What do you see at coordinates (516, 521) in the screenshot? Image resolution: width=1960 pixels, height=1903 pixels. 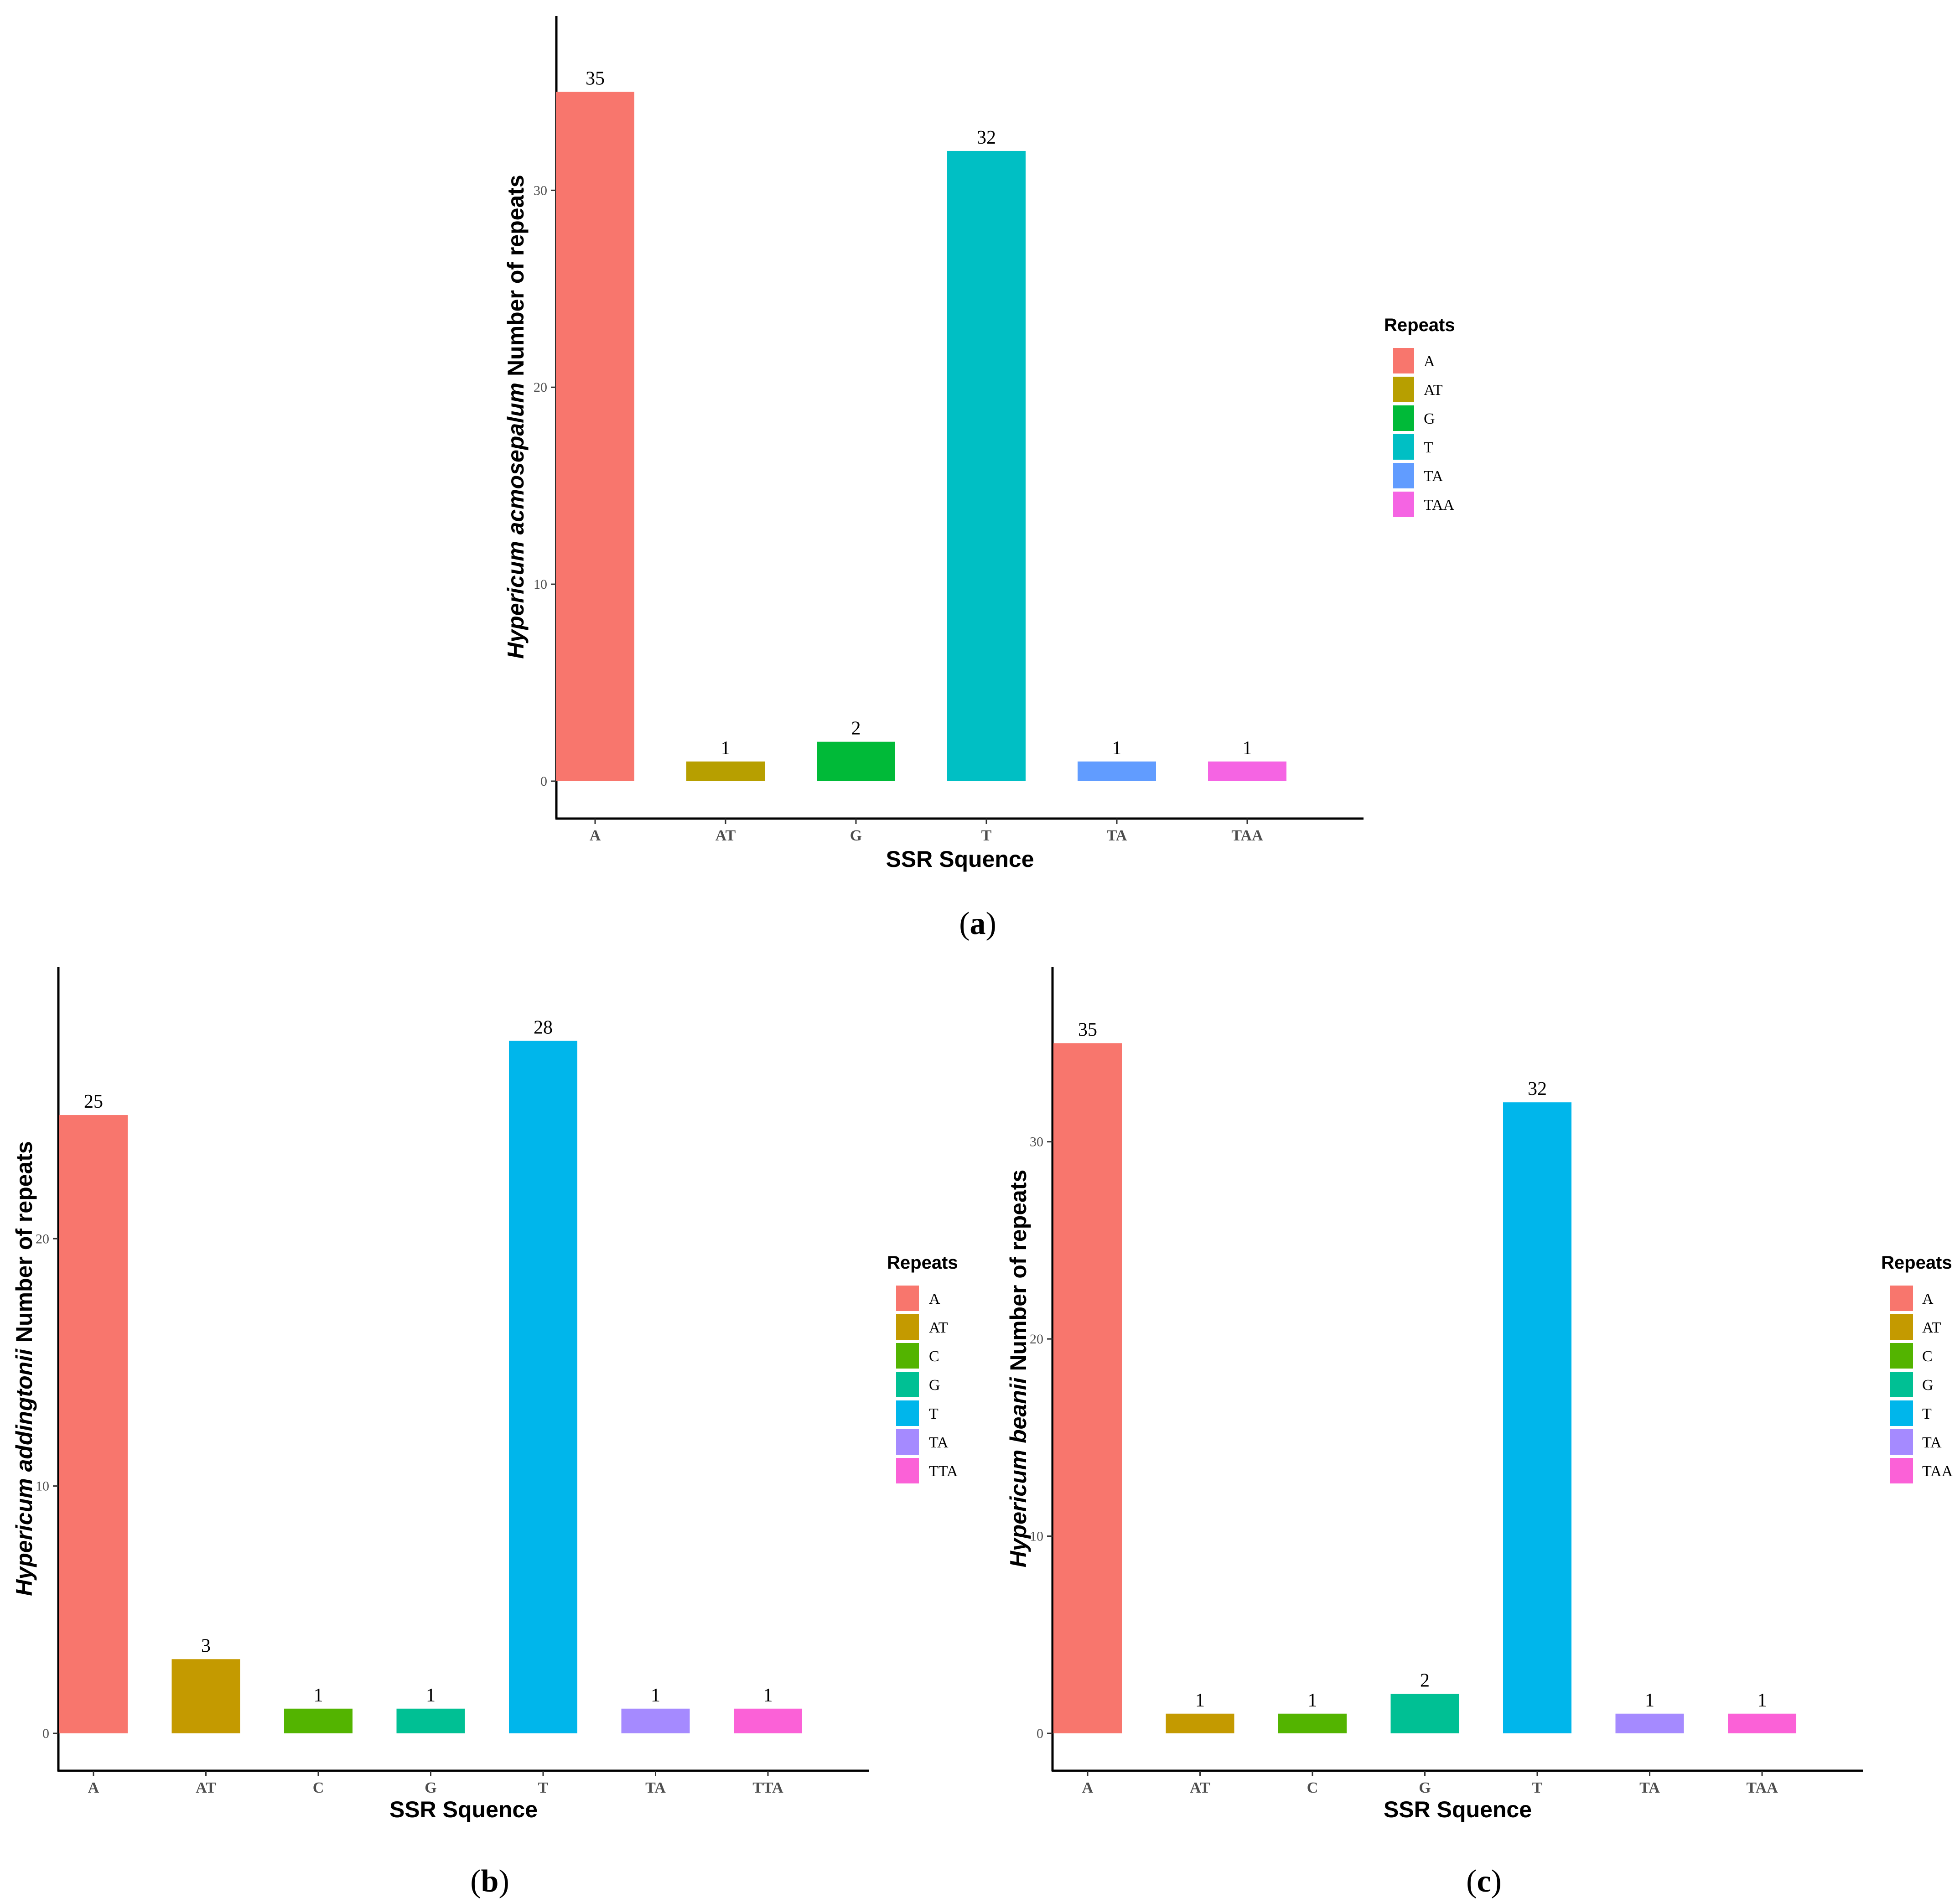 I see `y-axis-species: Hypericum acmosepalum` at bounding box center [516, 521].